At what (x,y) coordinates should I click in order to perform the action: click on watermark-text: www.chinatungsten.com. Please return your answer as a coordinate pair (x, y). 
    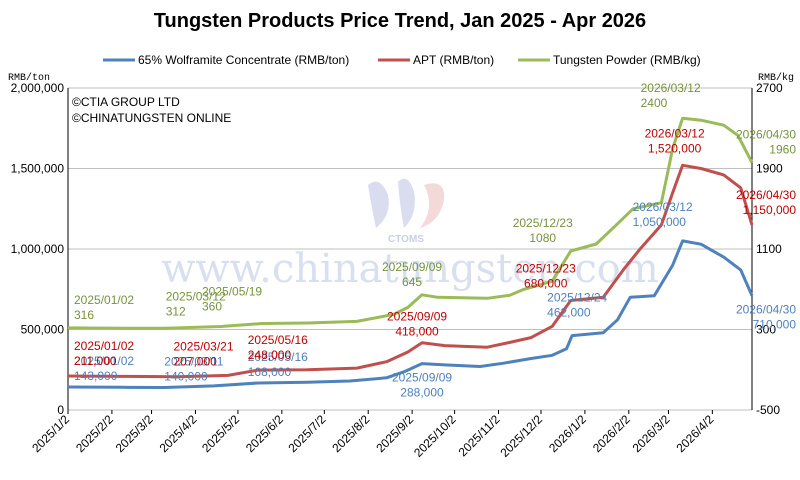
    Looking at the image, I should click on (410, 269).